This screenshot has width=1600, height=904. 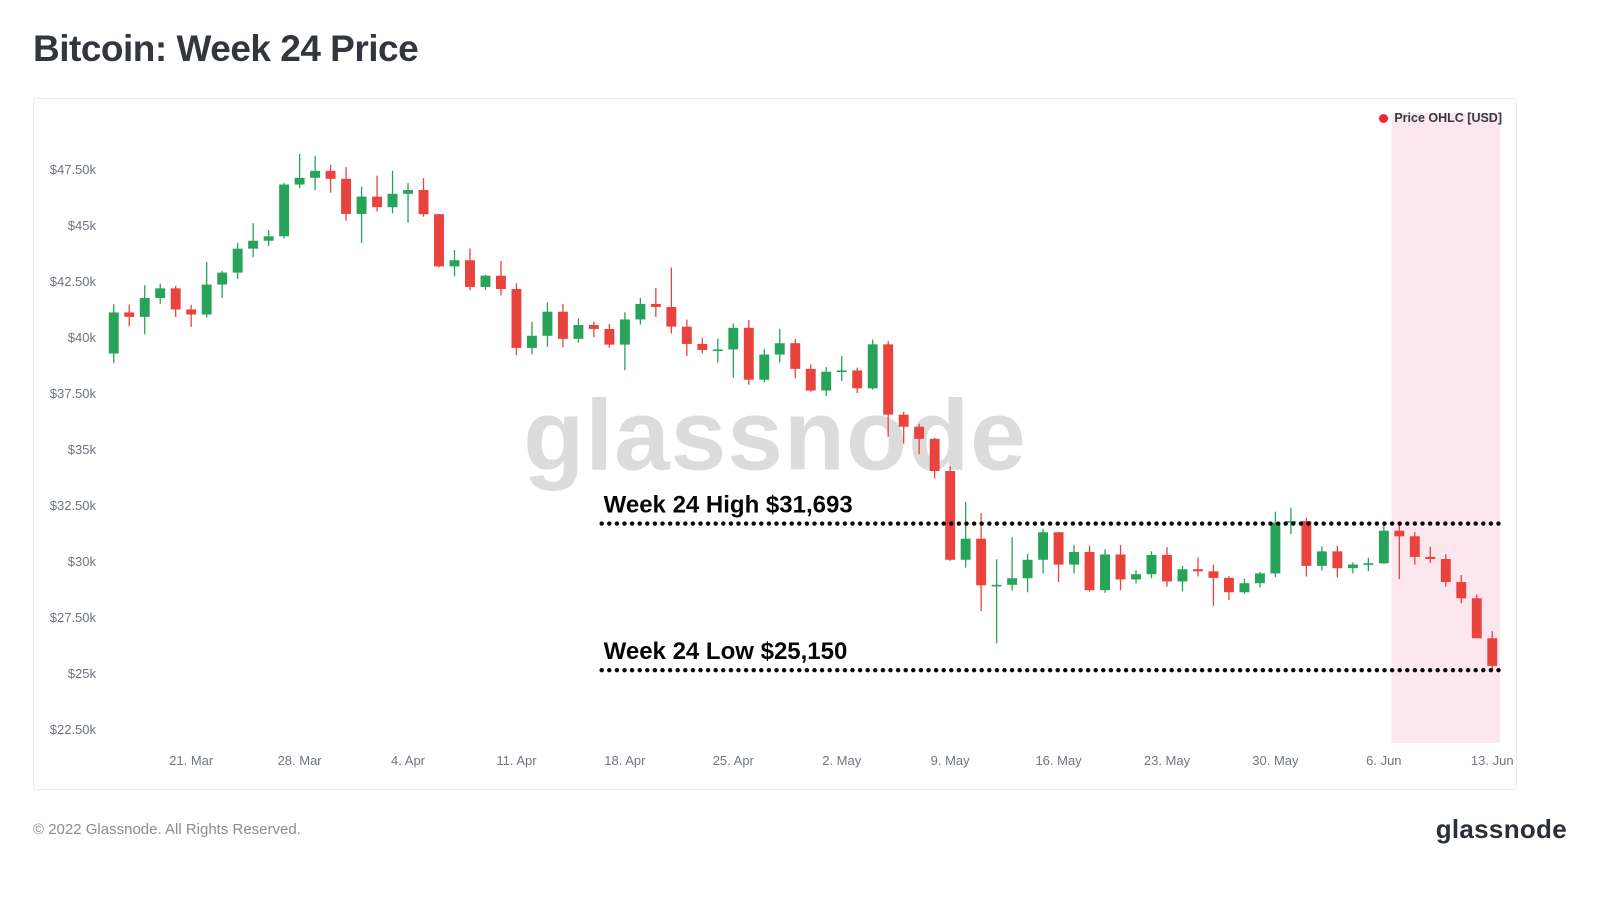 What do you see at coordinates (82, 561) in the screenshot?
I see `y-axis-label: $30k` at bounding box center [82, 561].